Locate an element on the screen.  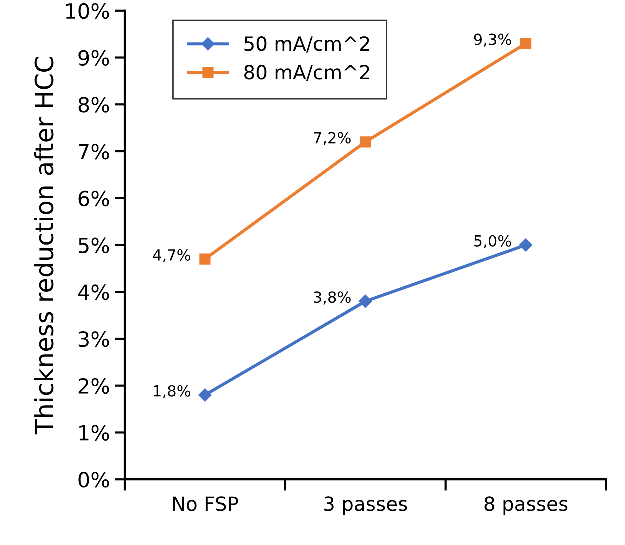
y-tick-label: 1% is located at coordinates (95, 433).